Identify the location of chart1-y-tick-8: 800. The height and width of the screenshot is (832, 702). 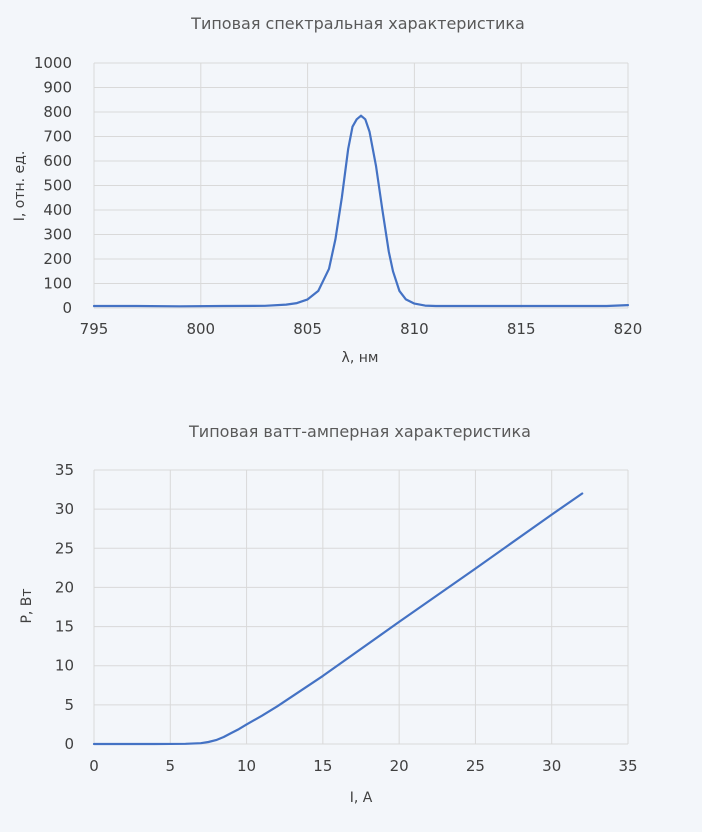
(57, 112).